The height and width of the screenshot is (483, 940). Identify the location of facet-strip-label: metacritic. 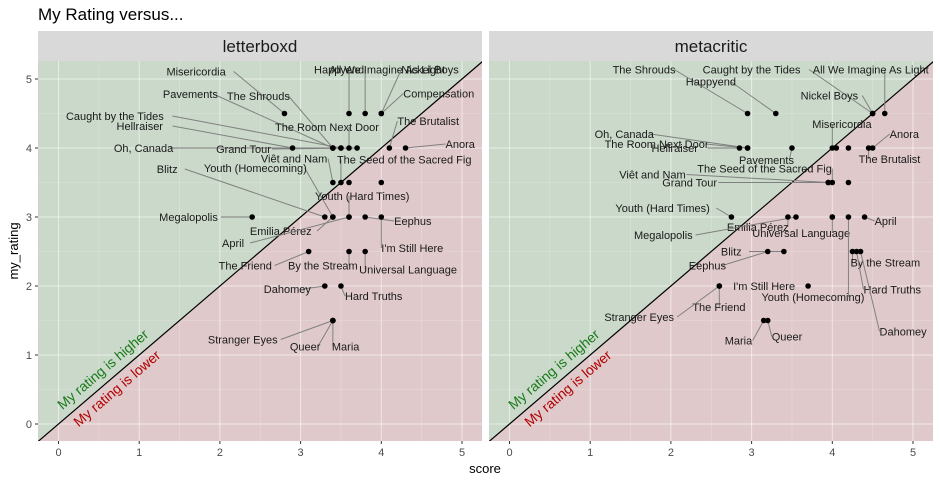
(711, 46).